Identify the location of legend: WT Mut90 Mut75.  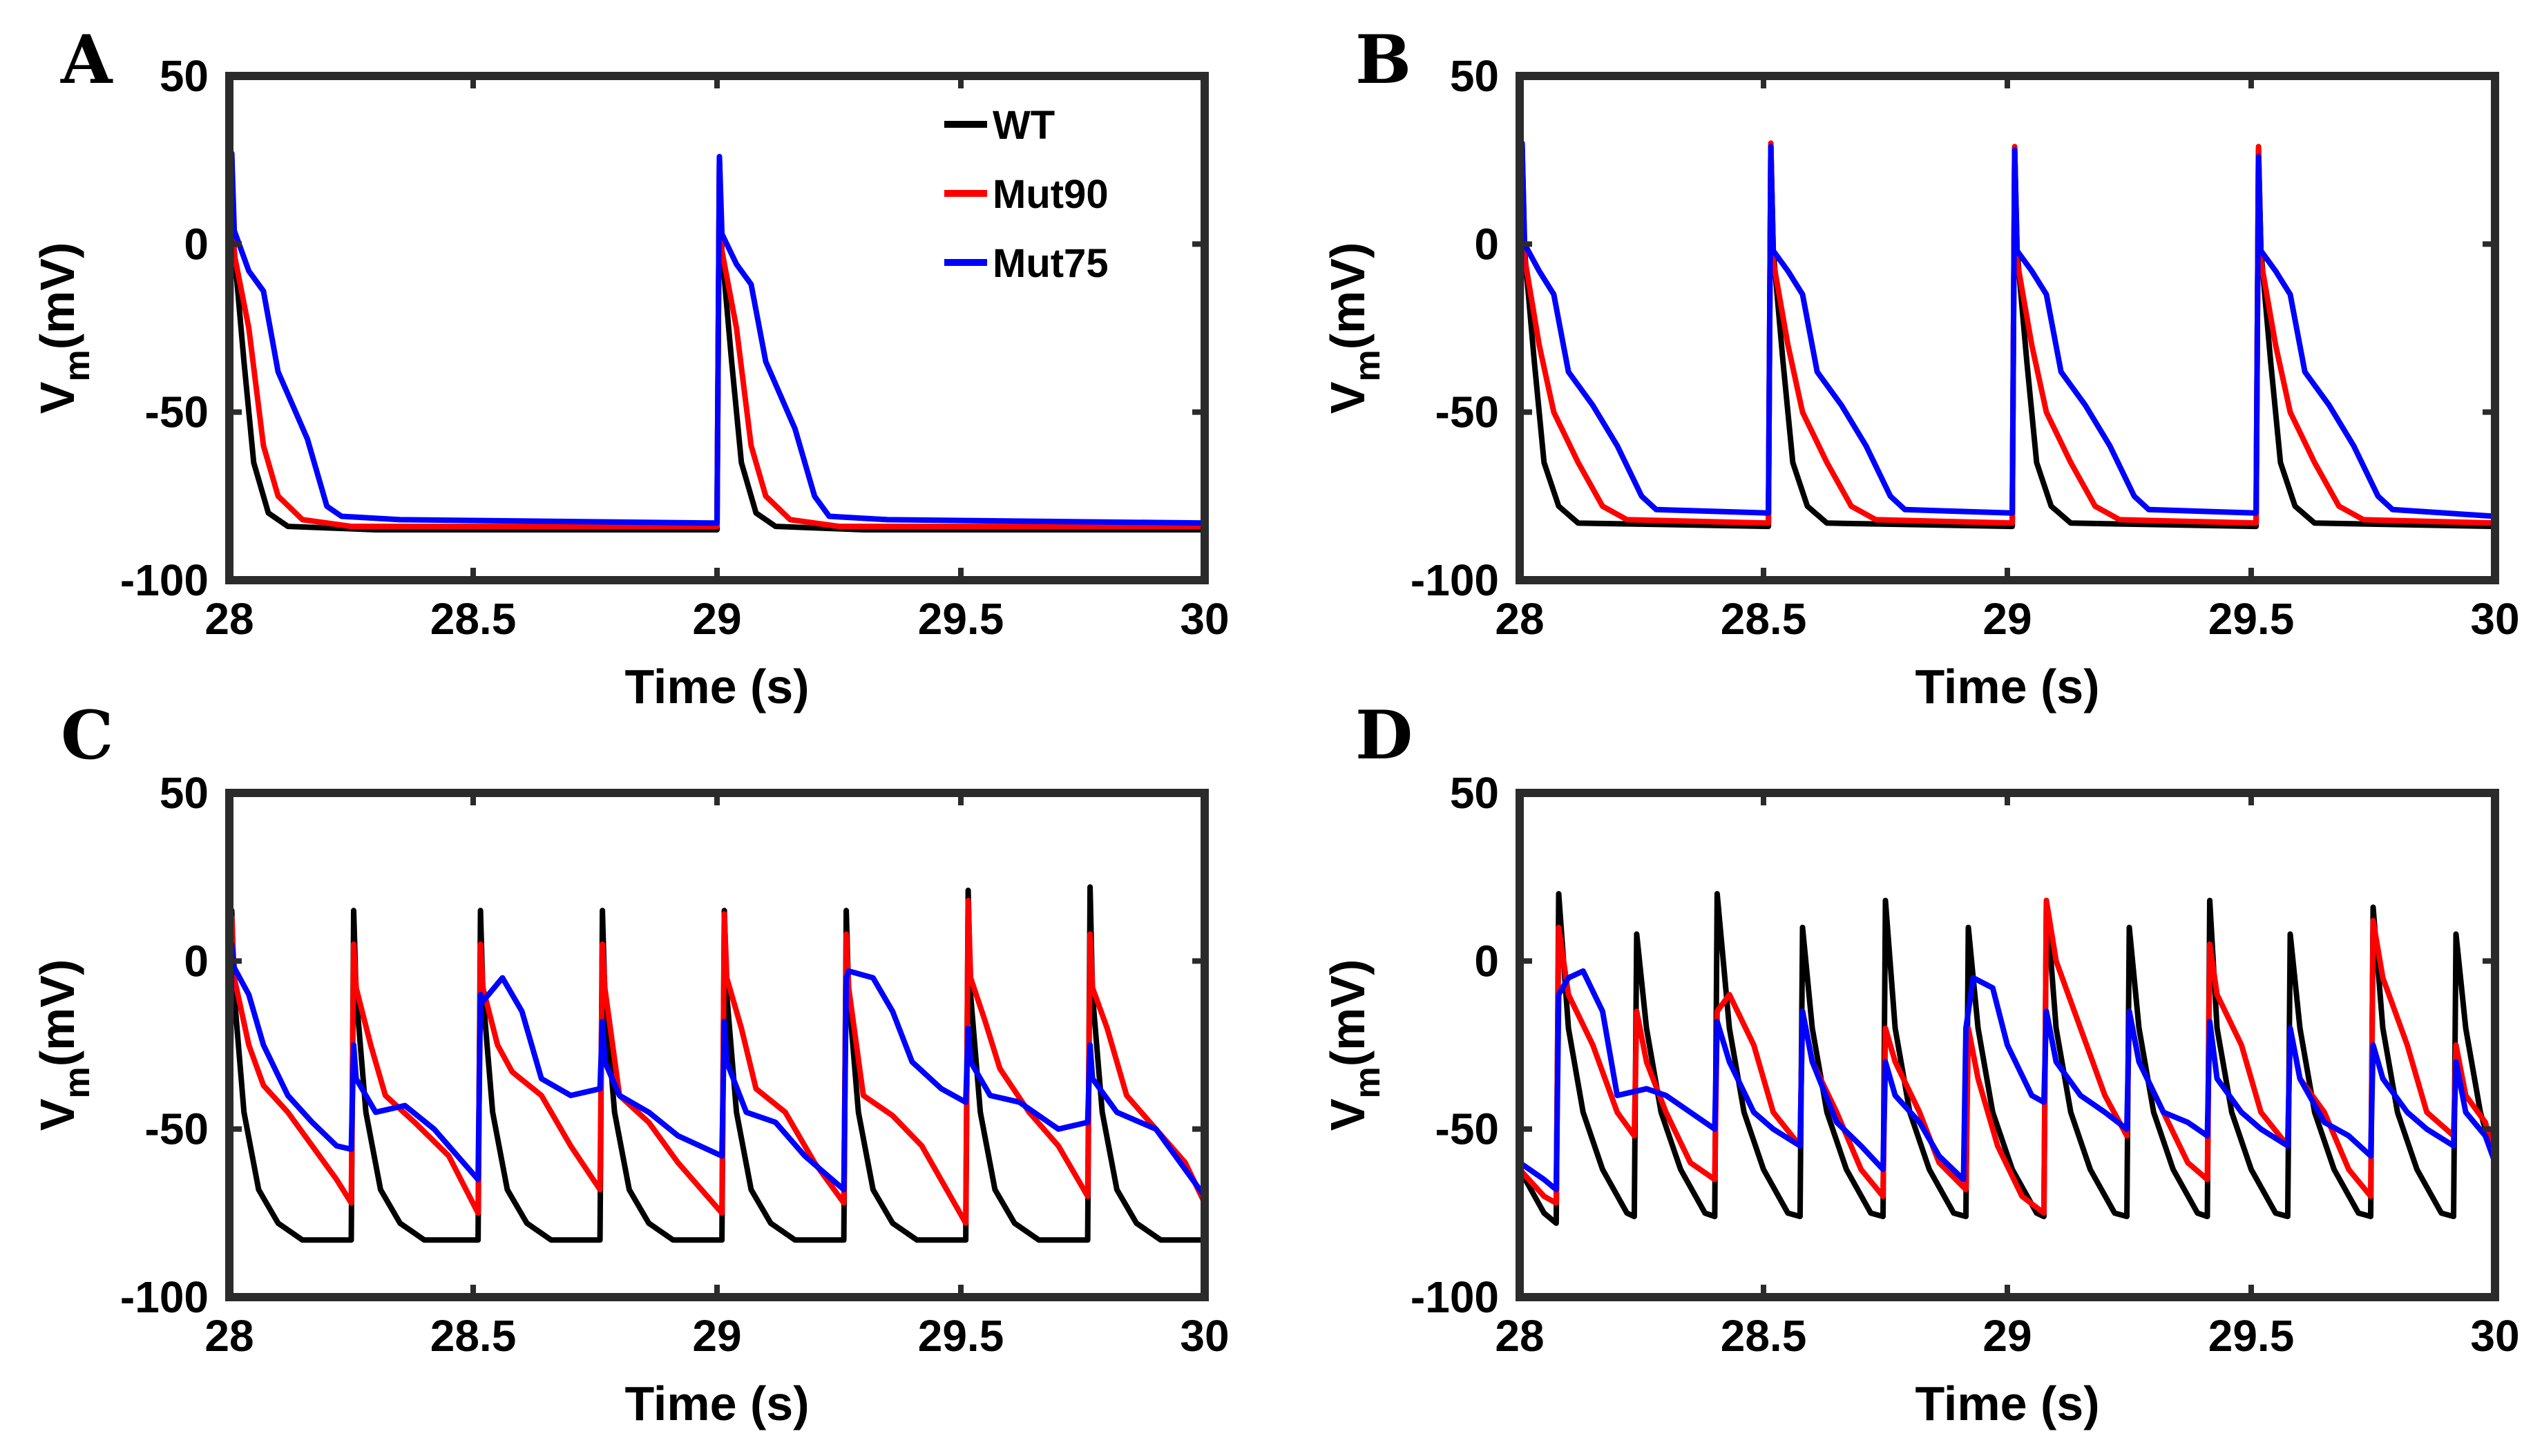
(1026, 194).